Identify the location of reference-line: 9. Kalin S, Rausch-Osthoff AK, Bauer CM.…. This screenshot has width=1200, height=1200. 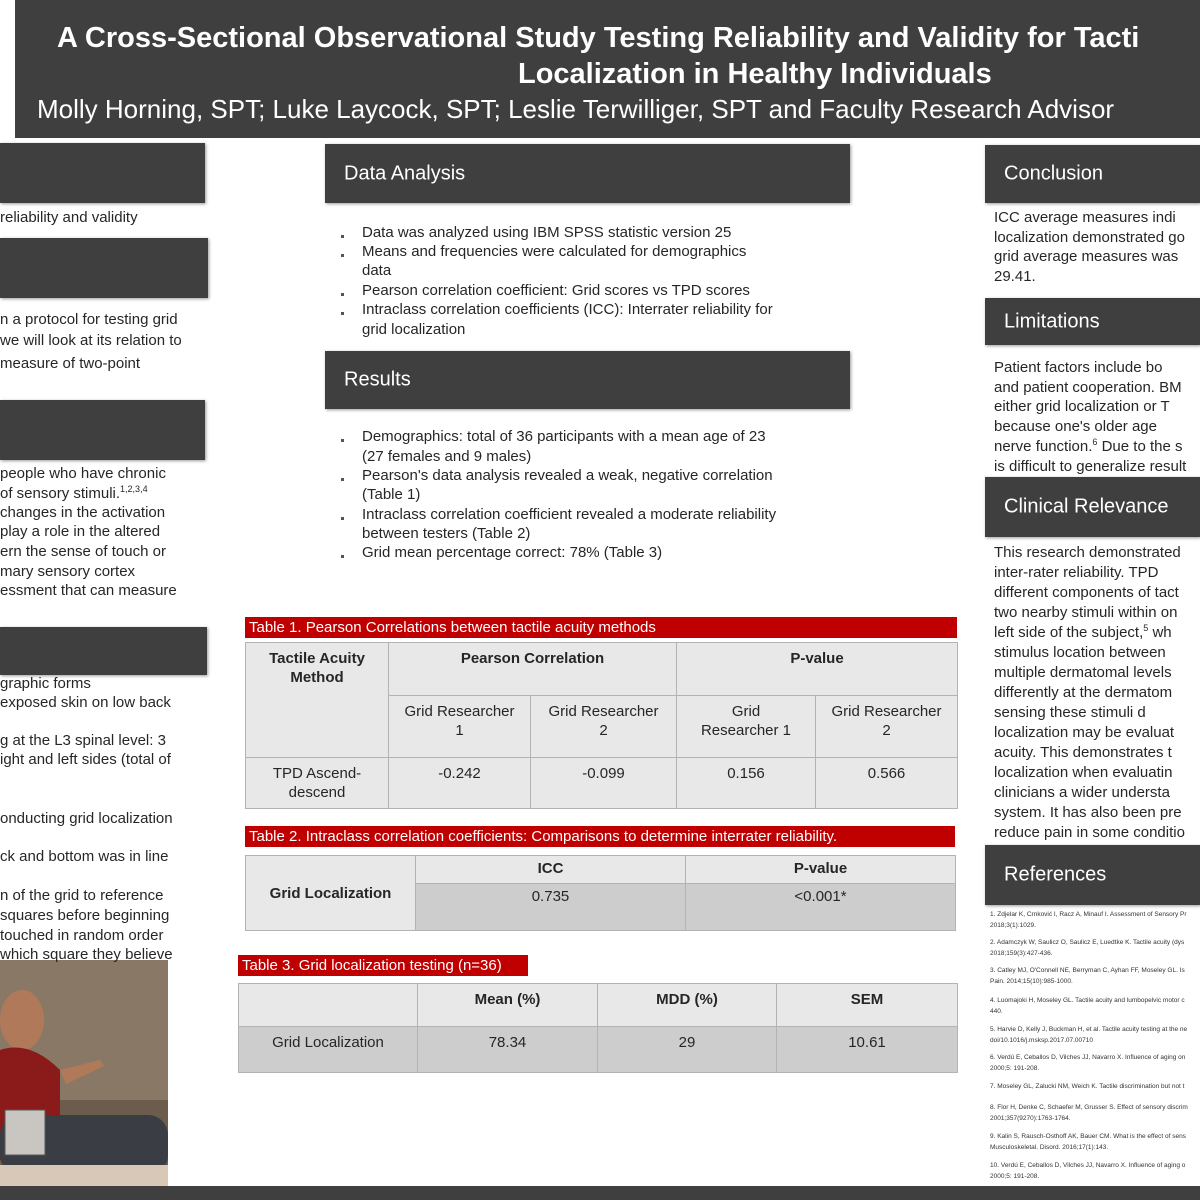
(1088, 1136).